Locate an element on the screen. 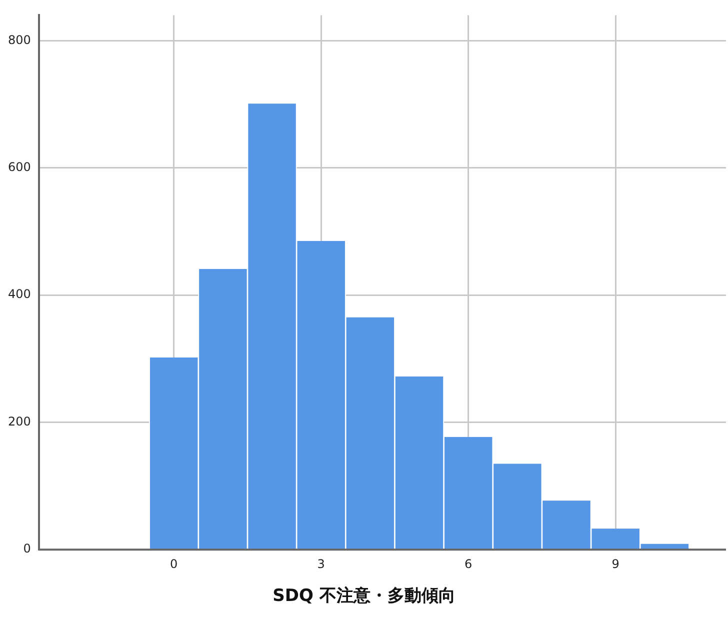 The height and width of the screenshot is (617, 728). x-tick-label: 6 is located at coordinates (468, 563).